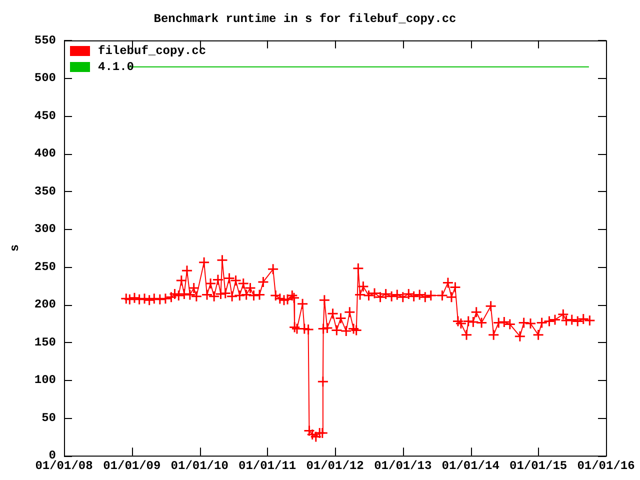 This screenshot has height=480, width=640. What do you see at coordinates (335, 465) in the screenshot?
I see `x-tick-label: 01/01/12` at bounding box center [335, 465].